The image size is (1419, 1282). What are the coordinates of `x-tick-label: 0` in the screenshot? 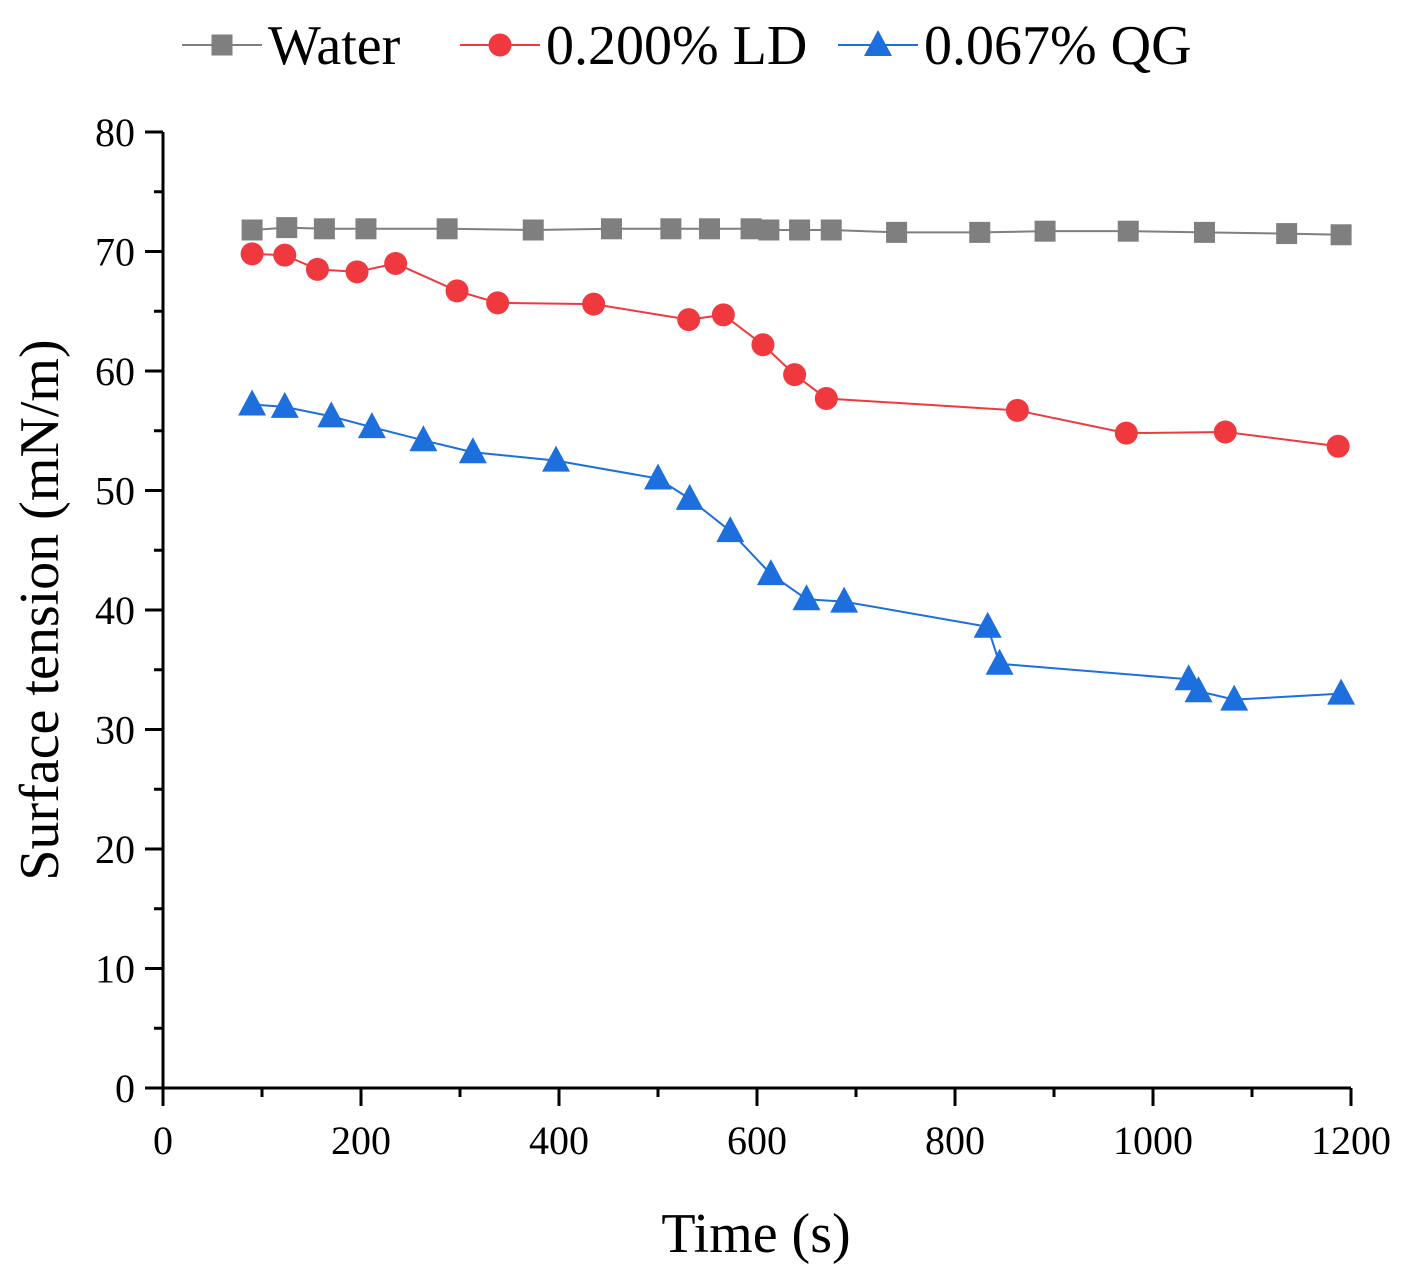 It's located at (163, 1140).